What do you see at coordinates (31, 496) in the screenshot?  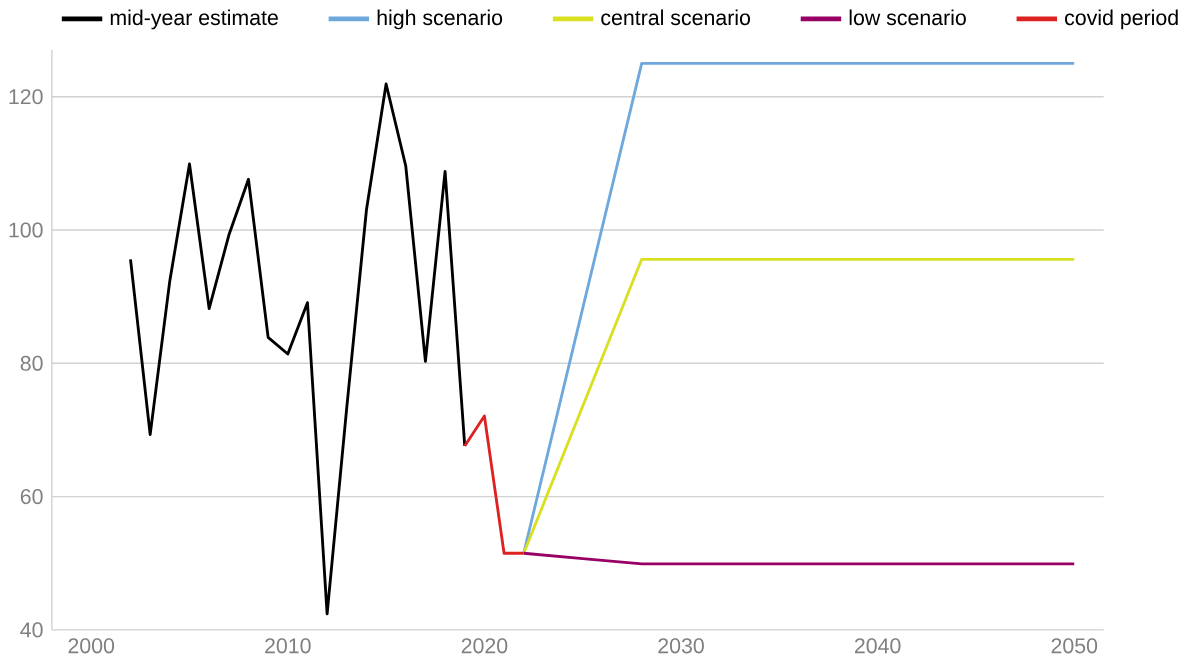 I see `y-tick-label: 60` at bounding box center [31, 496].